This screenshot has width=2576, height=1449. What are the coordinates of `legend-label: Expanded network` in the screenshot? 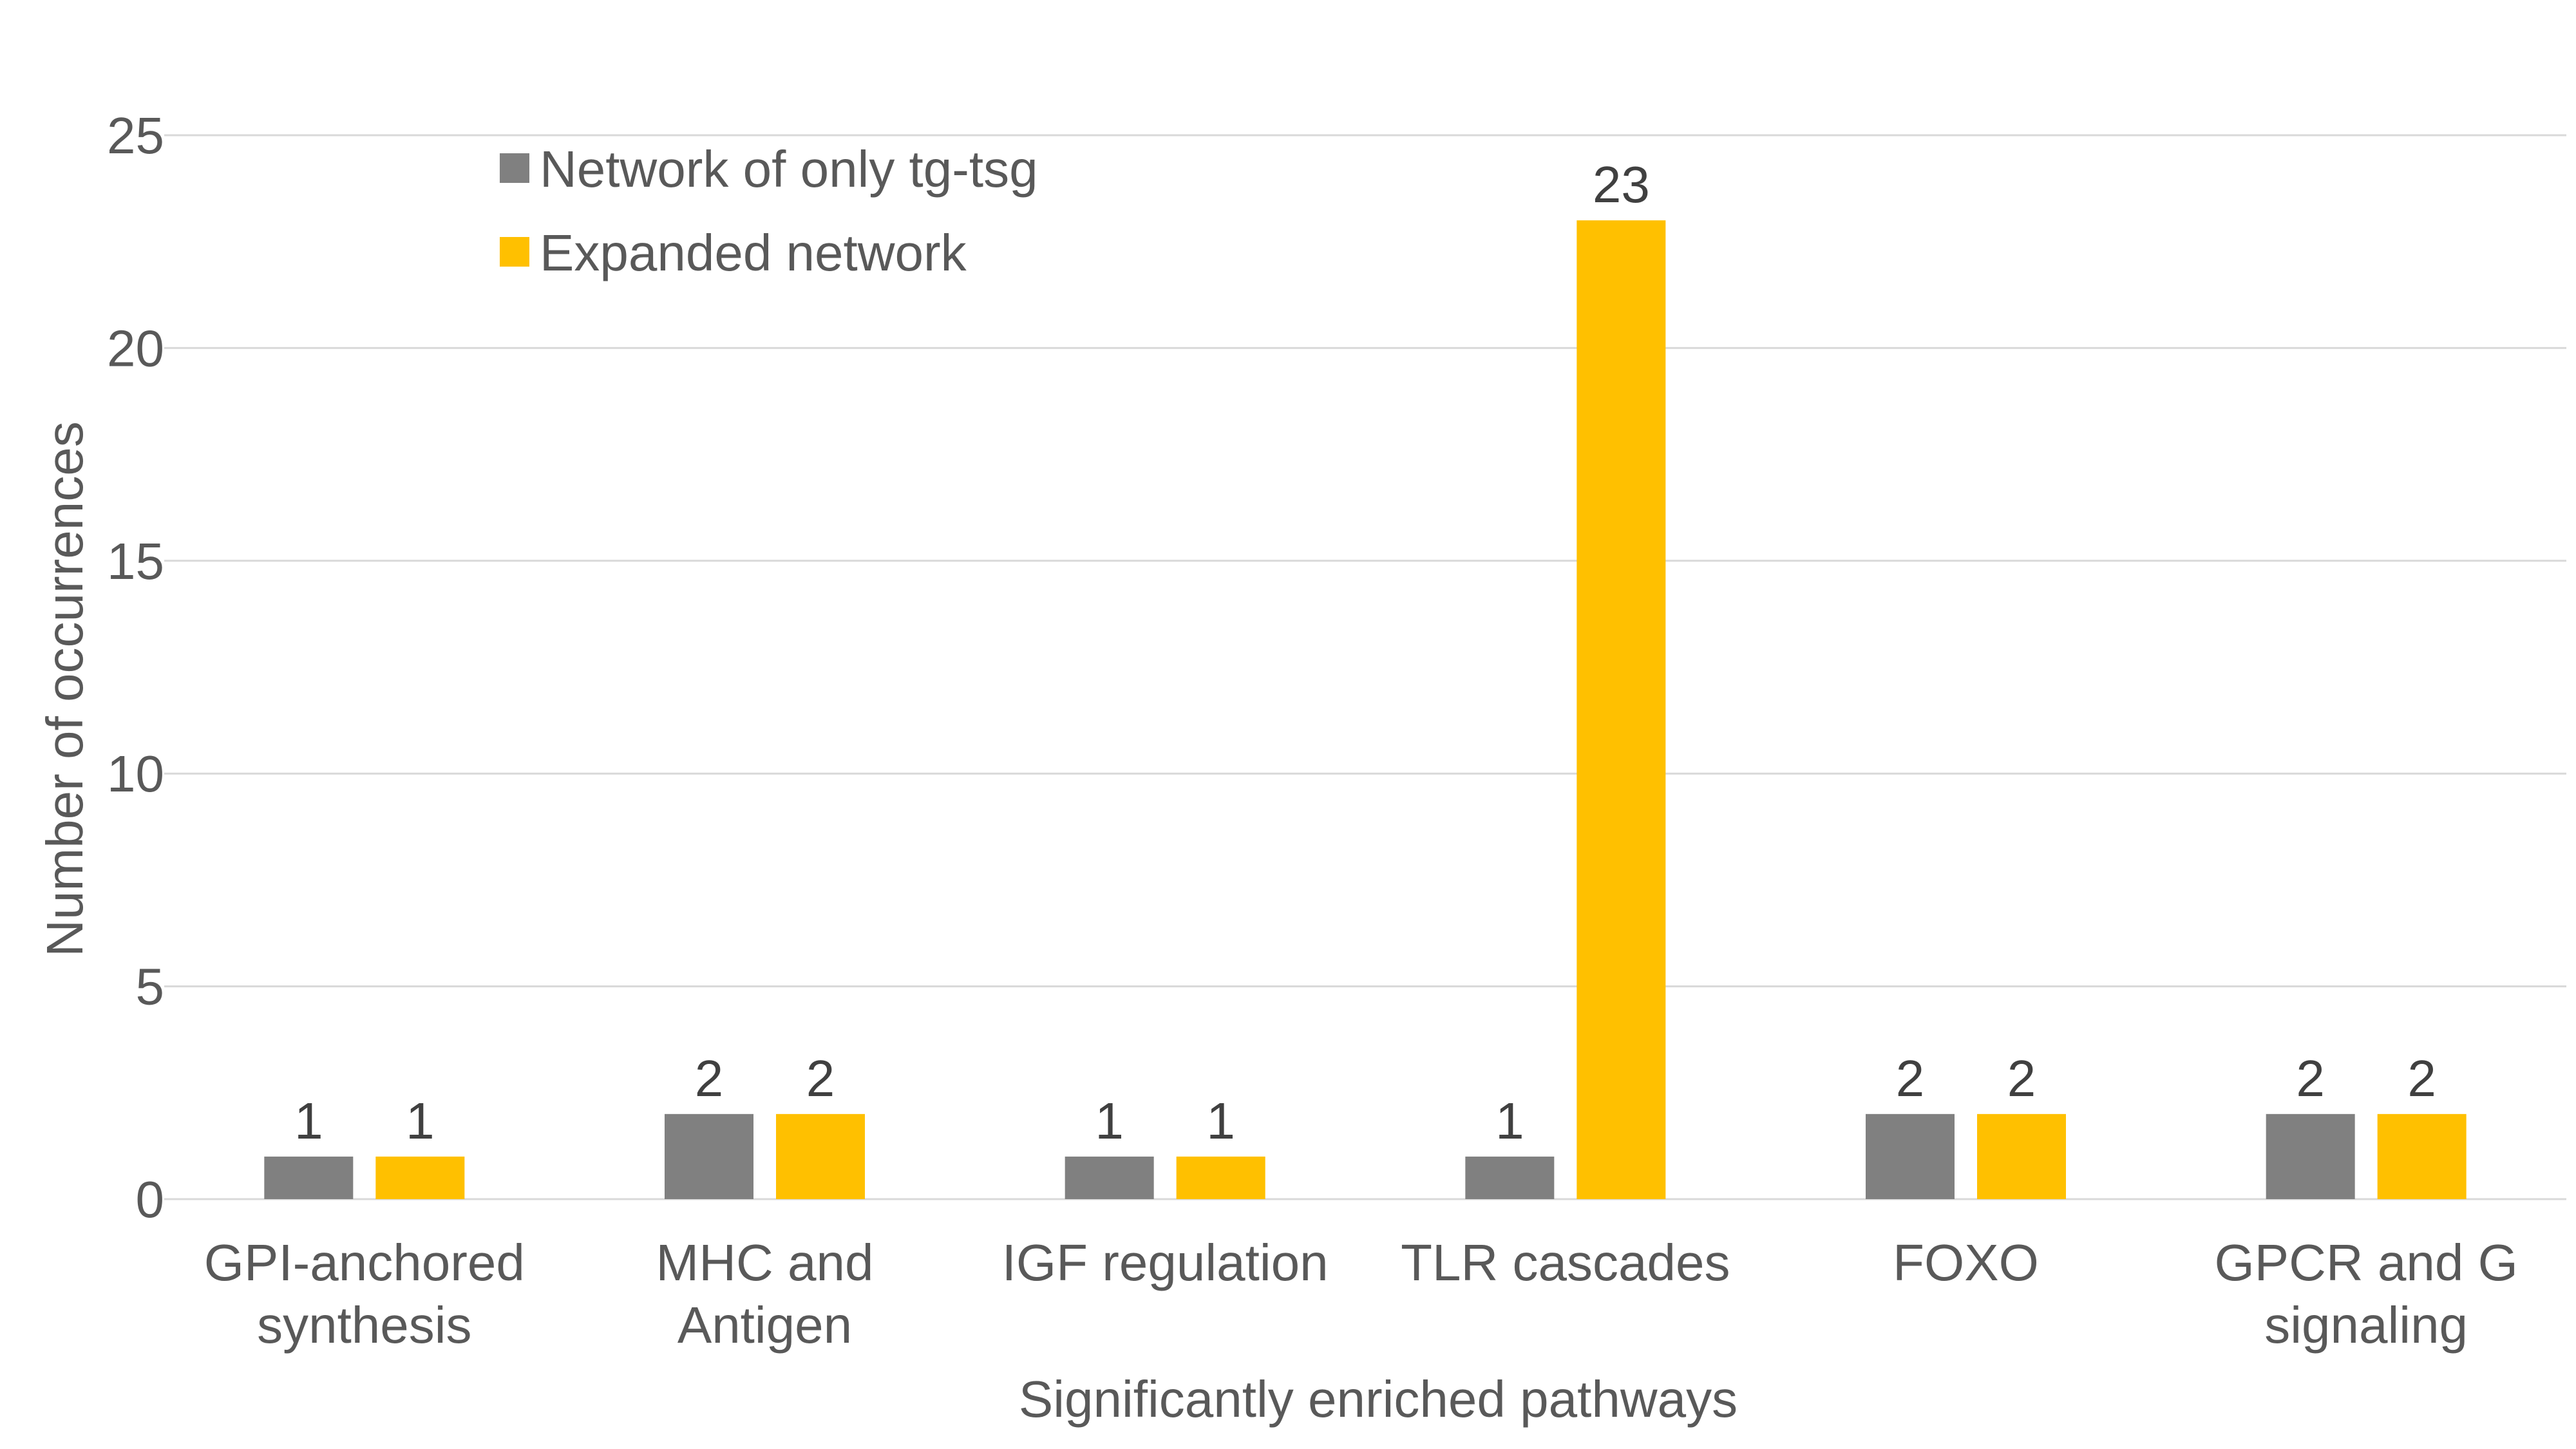 It's located at (753, 253).